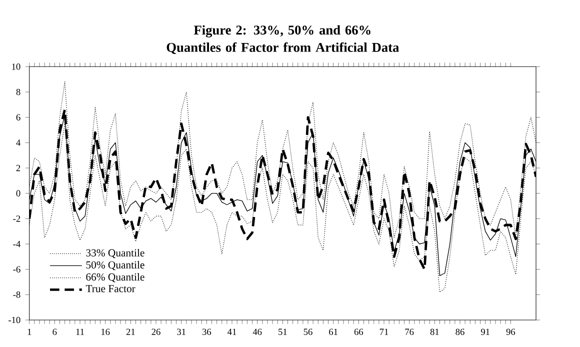  What do you see at coordinates (115, 277) in the screenshot?
I see `legend-label: 66% Quantile` at bounding box center [115, 277].